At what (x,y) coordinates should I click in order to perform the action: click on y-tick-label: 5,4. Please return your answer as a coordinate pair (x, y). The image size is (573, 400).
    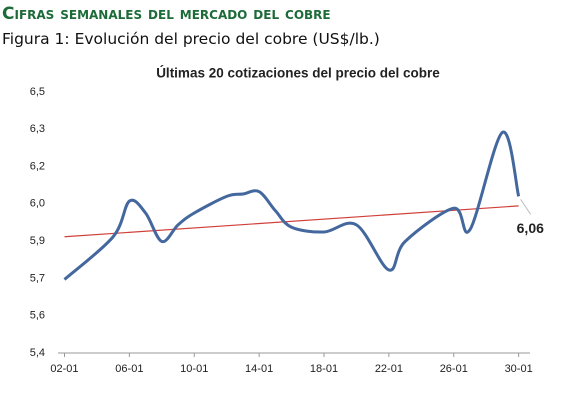
    Looking at the image, I should click on (37, 353).